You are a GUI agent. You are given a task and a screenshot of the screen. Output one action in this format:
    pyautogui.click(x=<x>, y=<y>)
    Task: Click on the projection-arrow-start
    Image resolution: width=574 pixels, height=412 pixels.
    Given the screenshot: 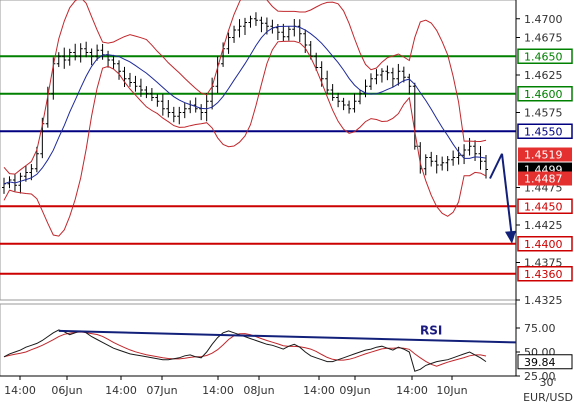 What is the action you would take?
    pyautogui.click(x=496, y=166)
    